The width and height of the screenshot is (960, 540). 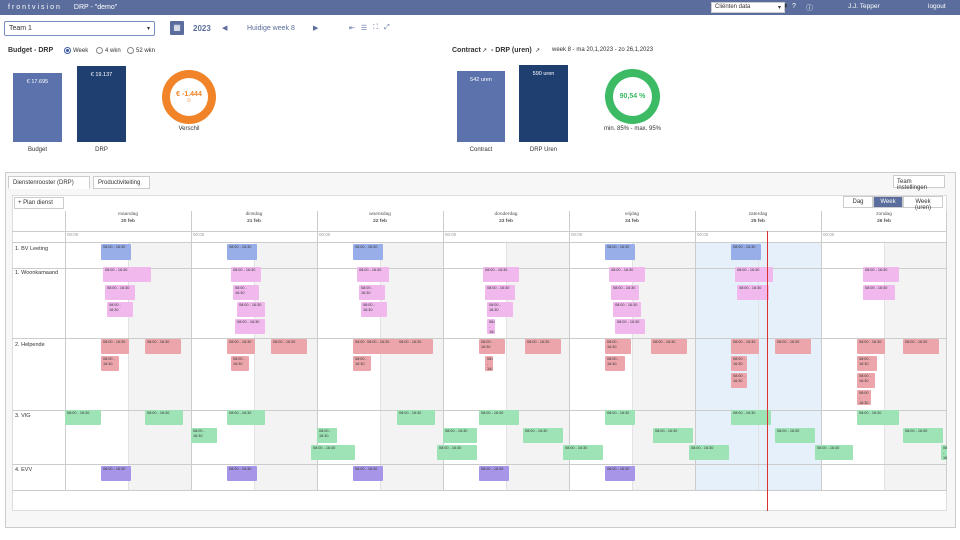 What do you see at coordinates (316, 28) in the screenshot?
I see `next-week-button: ▶` at bounding box center [316, 28].